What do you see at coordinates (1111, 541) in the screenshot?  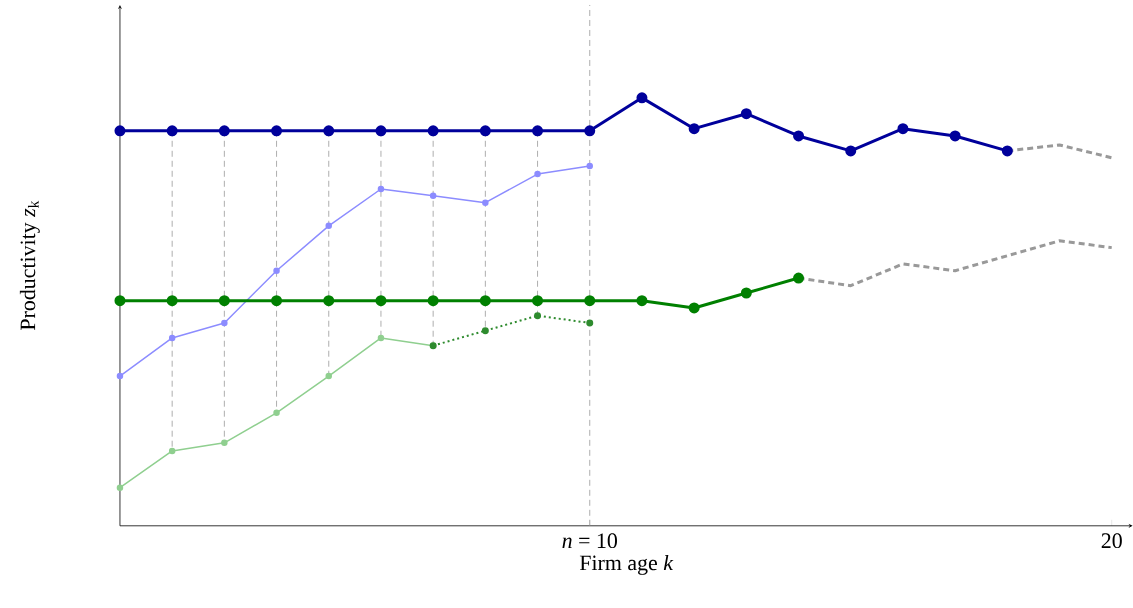 I see `x-tick-label: 20` at bounding box center [1111, 541].